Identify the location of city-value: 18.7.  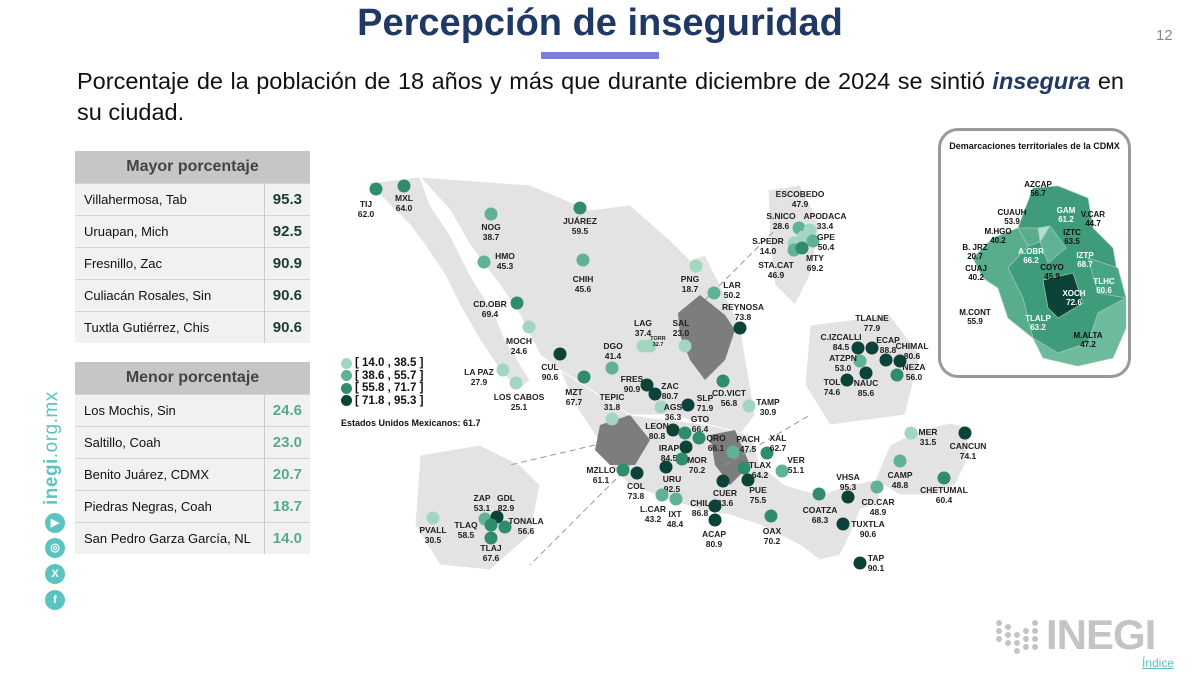
(286, 505).